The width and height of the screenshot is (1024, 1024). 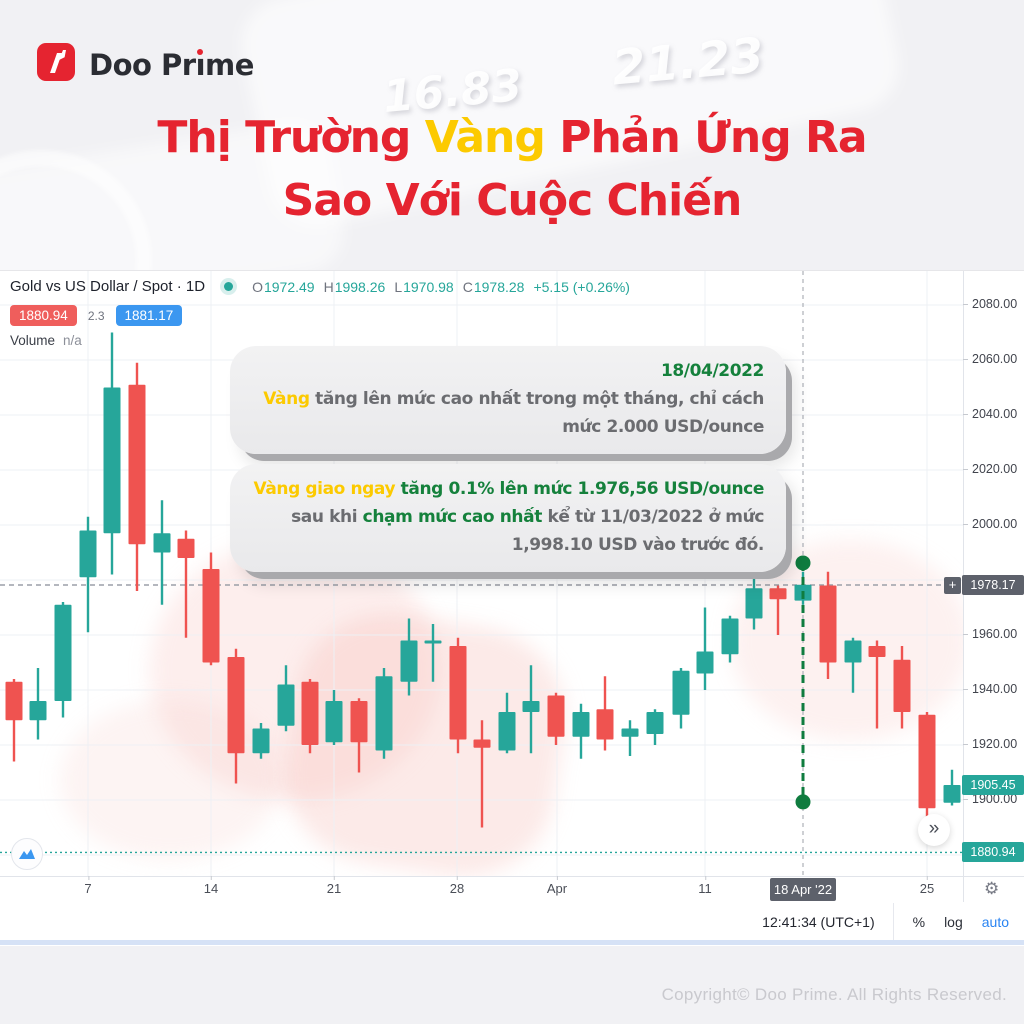 I want to click on mountain-chart-icon, so click(x=27, y=854).